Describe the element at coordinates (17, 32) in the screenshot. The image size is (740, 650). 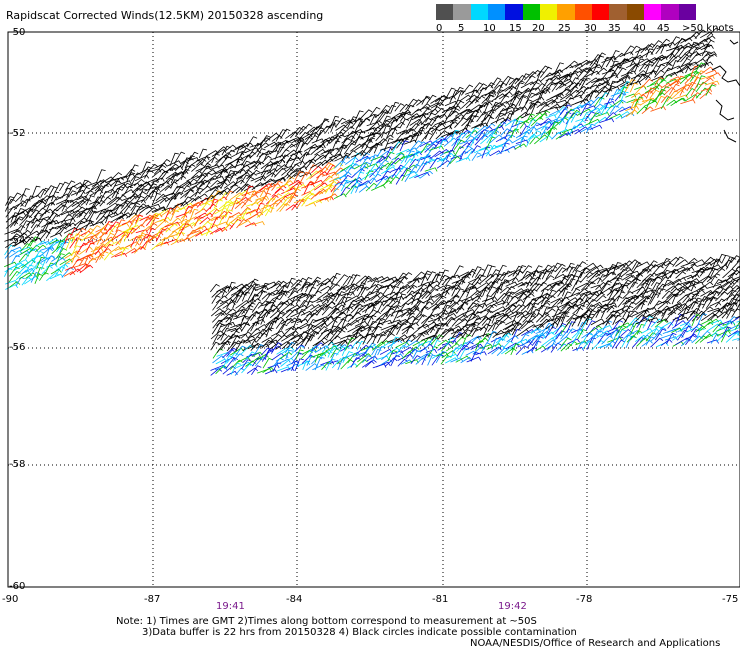
I see `lat-label: -50` at that location.